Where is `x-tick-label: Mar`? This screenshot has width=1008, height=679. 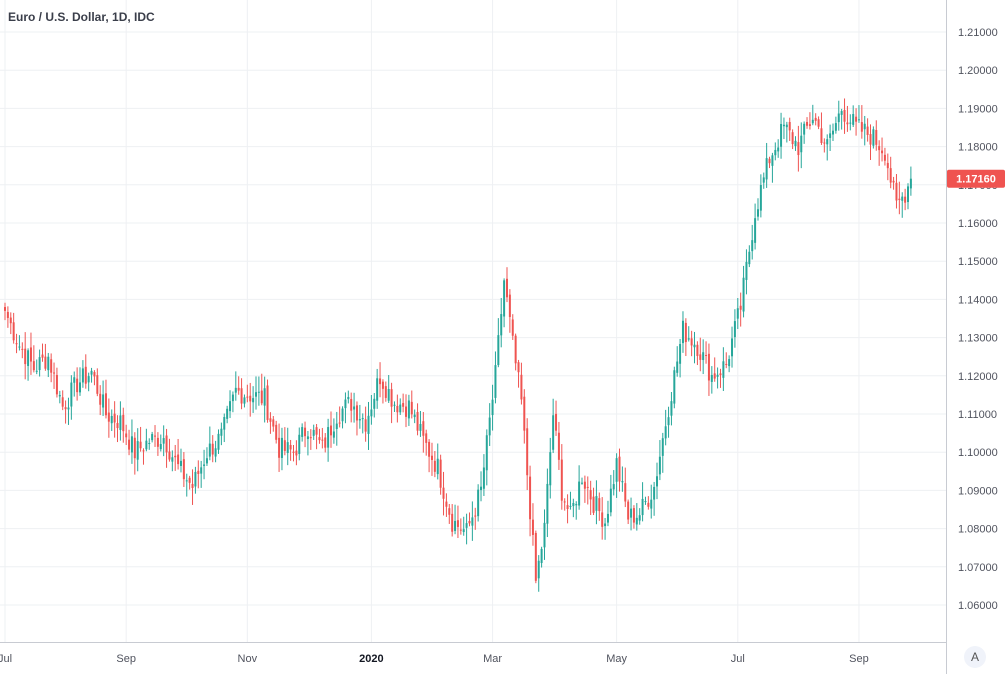 x-tick-label: Mar is located at coordinates (492, 659).